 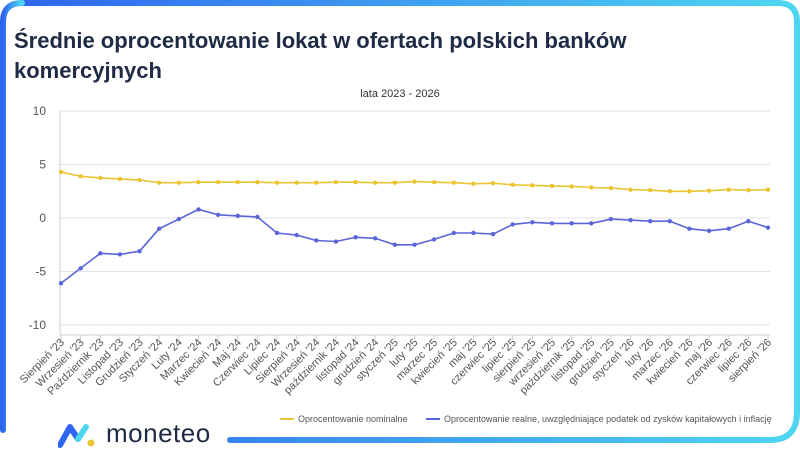 I want to click on y-tick-label: 0, so click(x=42, y=218).